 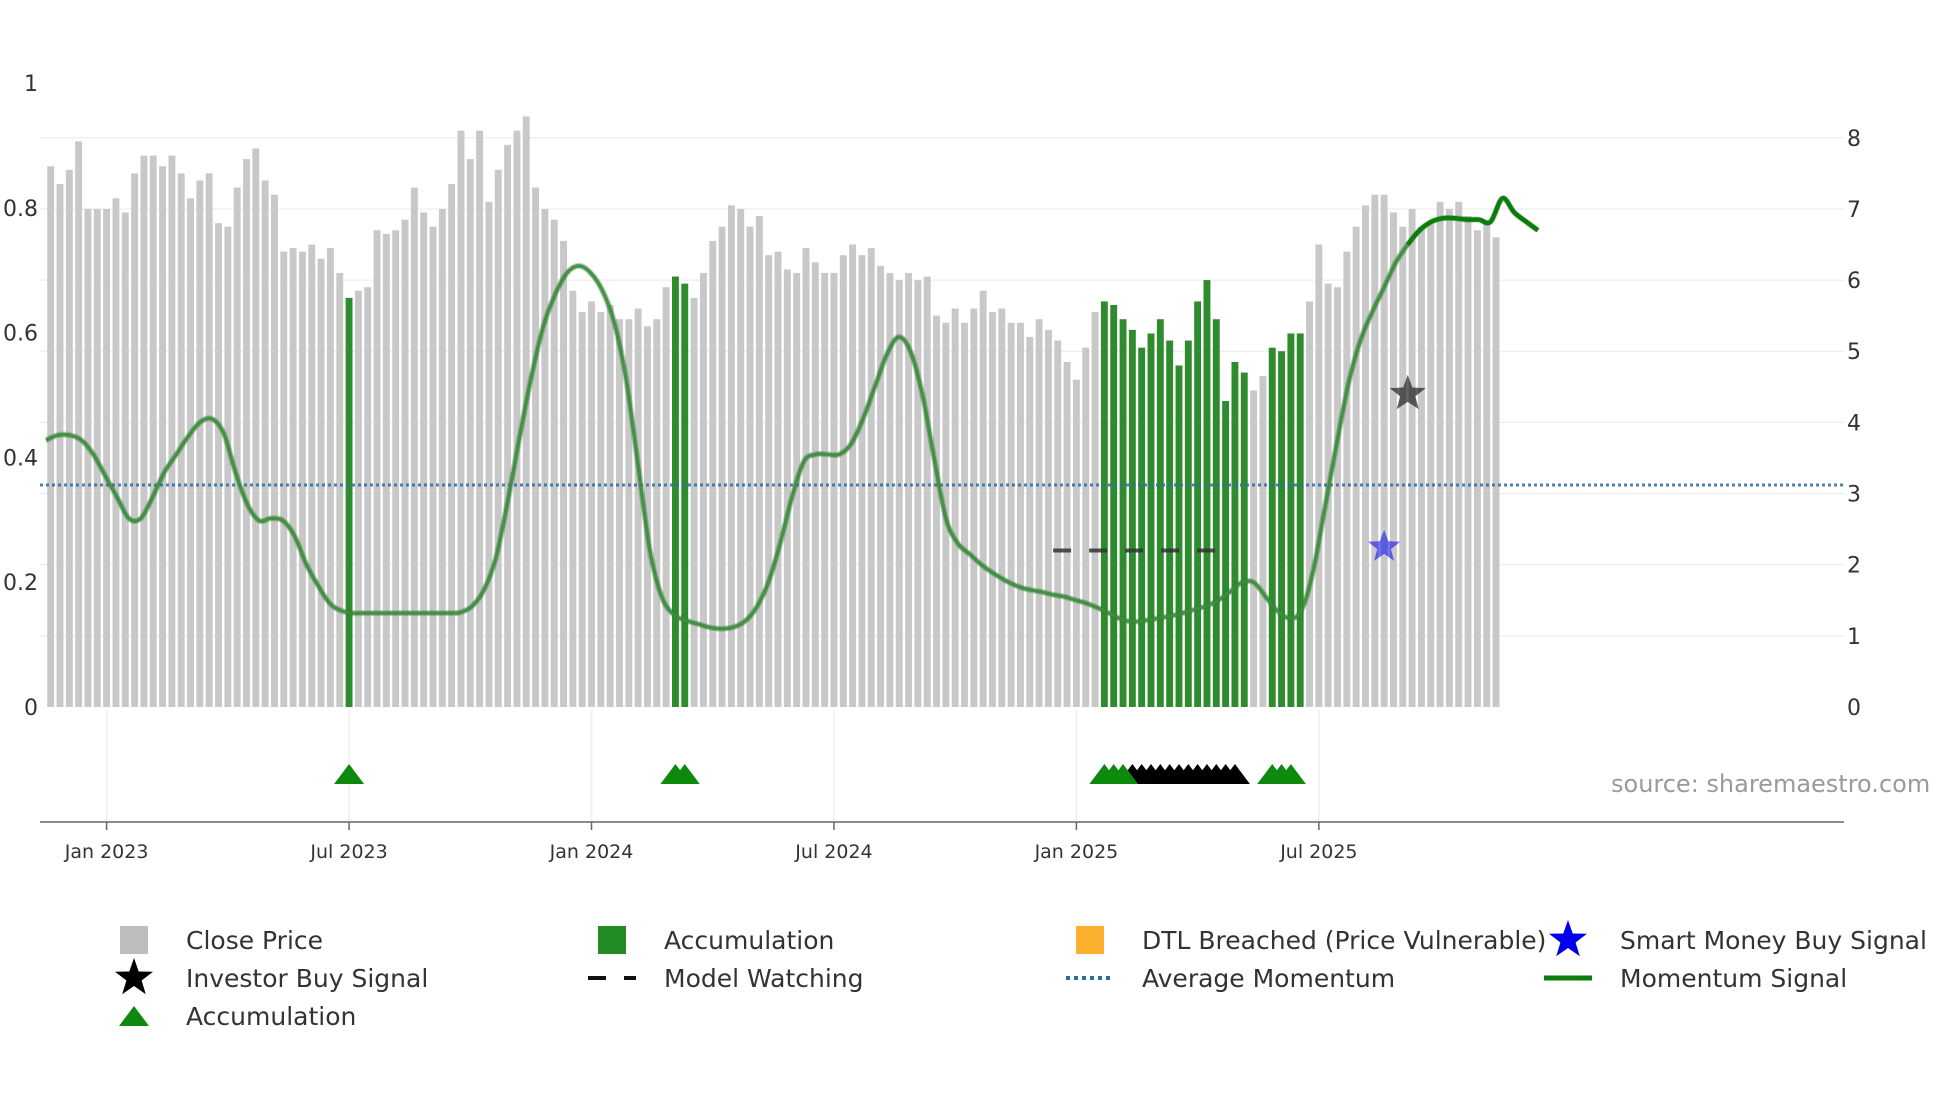 What do you see at coordinates (233, 1016) in the screenshot?
I see `legend-accumulation-marker: Accumulation` at bounding box center [233, 1016].